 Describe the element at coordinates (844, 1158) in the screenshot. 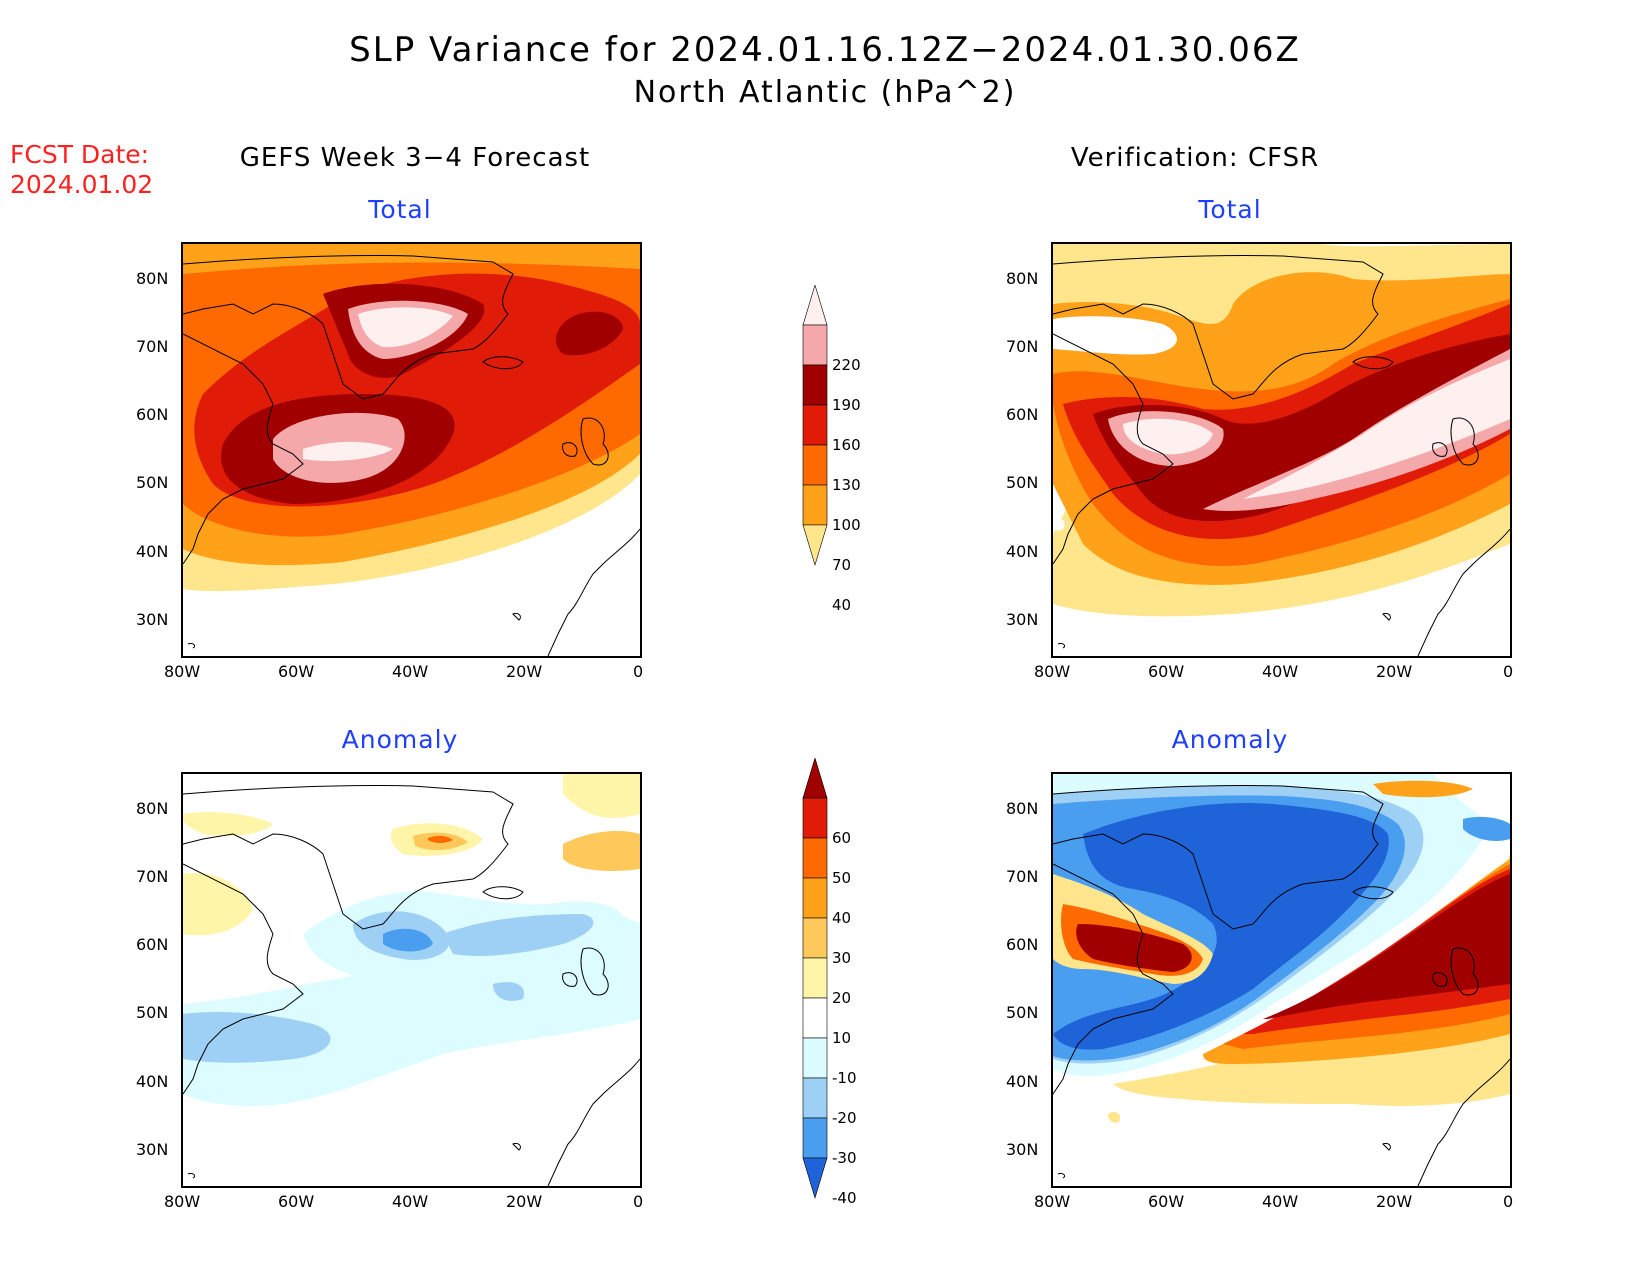

I see `colorbar-tick-label: -30` at that location.